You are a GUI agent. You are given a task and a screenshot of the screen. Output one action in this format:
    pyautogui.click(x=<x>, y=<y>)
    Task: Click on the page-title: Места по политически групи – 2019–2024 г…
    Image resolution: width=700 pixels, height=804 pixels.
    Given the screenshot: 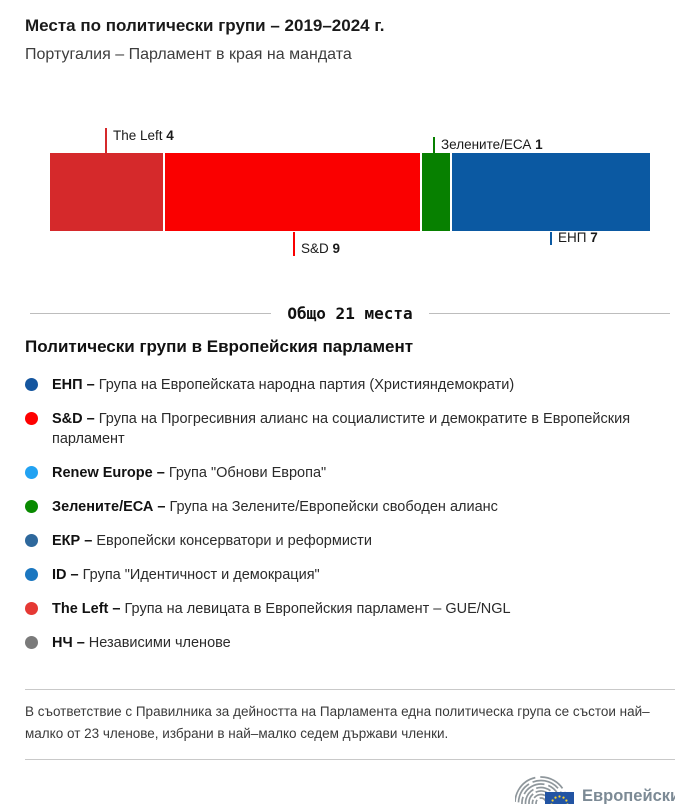 What is the action you would take?
    pyautogui.click(x=205, y=25)
    